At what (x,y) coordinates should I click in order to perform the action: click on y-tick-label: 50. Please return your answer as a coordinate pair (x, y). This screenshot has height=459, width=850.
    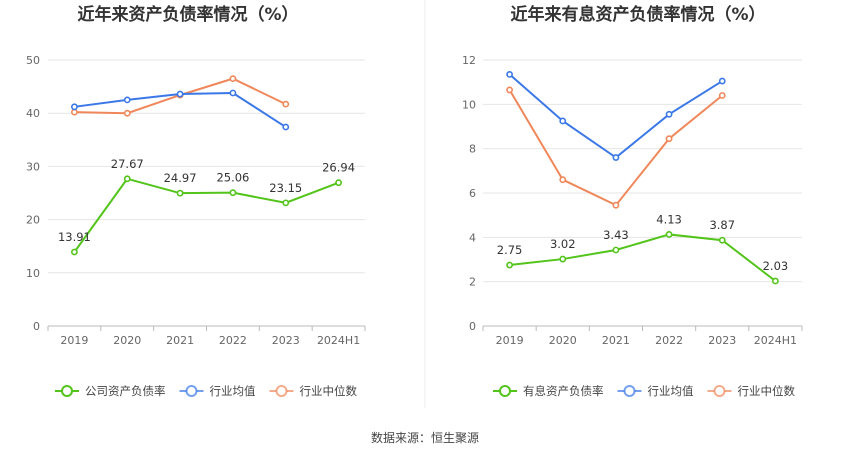
    Looking at the image, I should click on (33, 60).